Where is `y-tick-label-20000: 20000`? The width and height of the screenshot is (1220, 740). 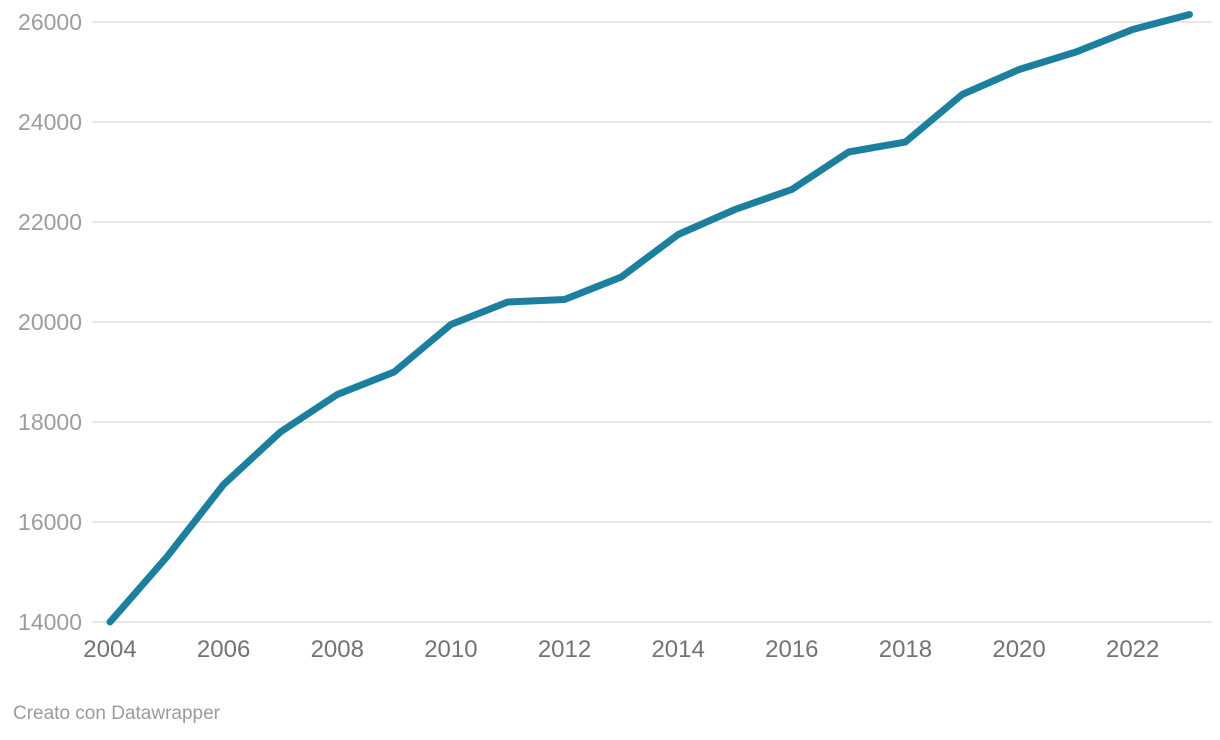
y-tick-label-20000: 20000 is located at coordinates (50, 322).